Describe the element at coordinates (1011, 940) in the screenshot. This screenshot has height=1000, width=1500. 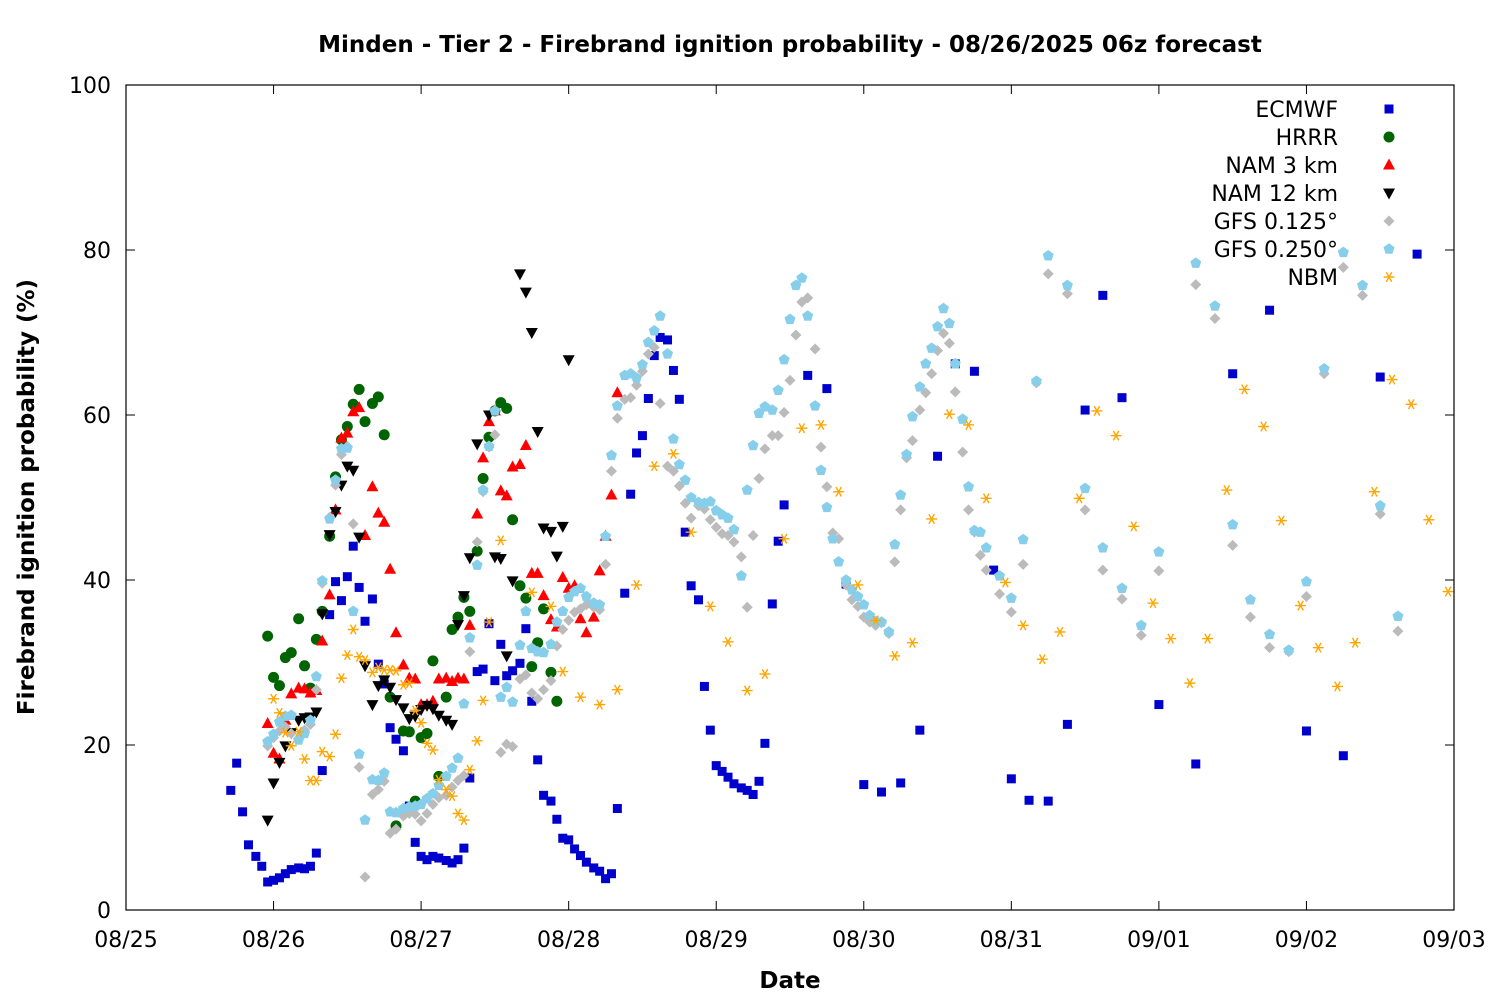
I see `x-tick-label: 08/31` at that location.